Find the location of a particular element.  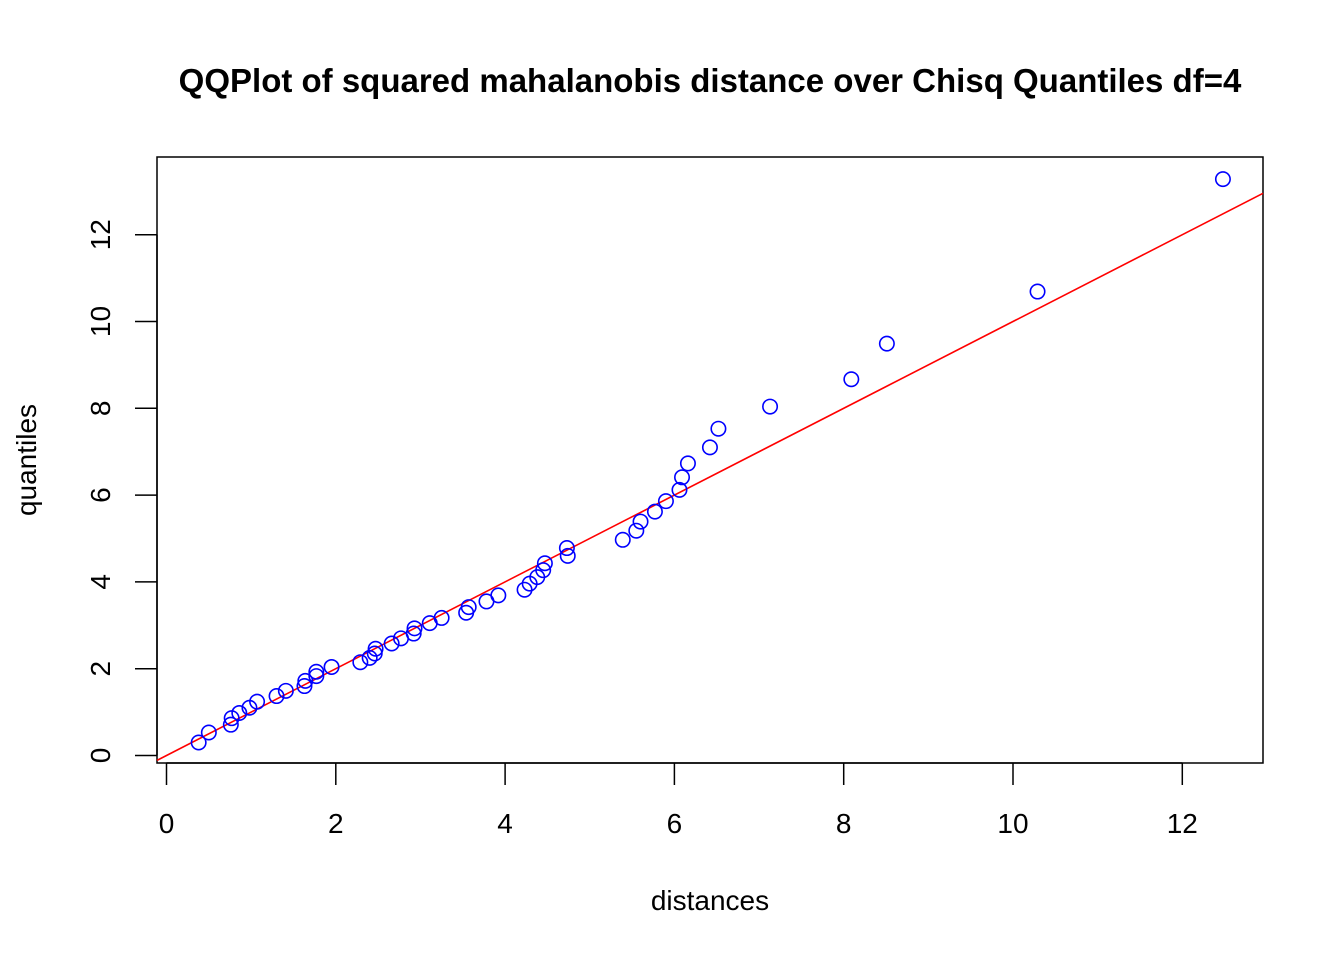

y-tick-label: 4 is located at coordinates (100, 582).